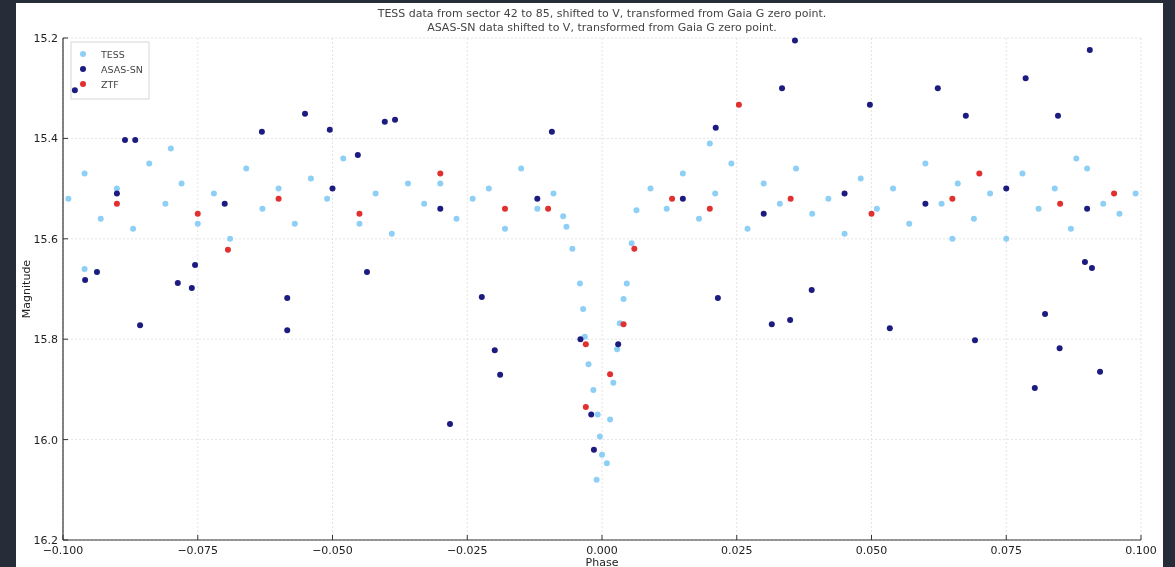 The height and width of the screenshot is (567, 1175). Describe the element at coordinates (45, 340) in the screenshot. I see `y-tick-label: 15.8` at that location.